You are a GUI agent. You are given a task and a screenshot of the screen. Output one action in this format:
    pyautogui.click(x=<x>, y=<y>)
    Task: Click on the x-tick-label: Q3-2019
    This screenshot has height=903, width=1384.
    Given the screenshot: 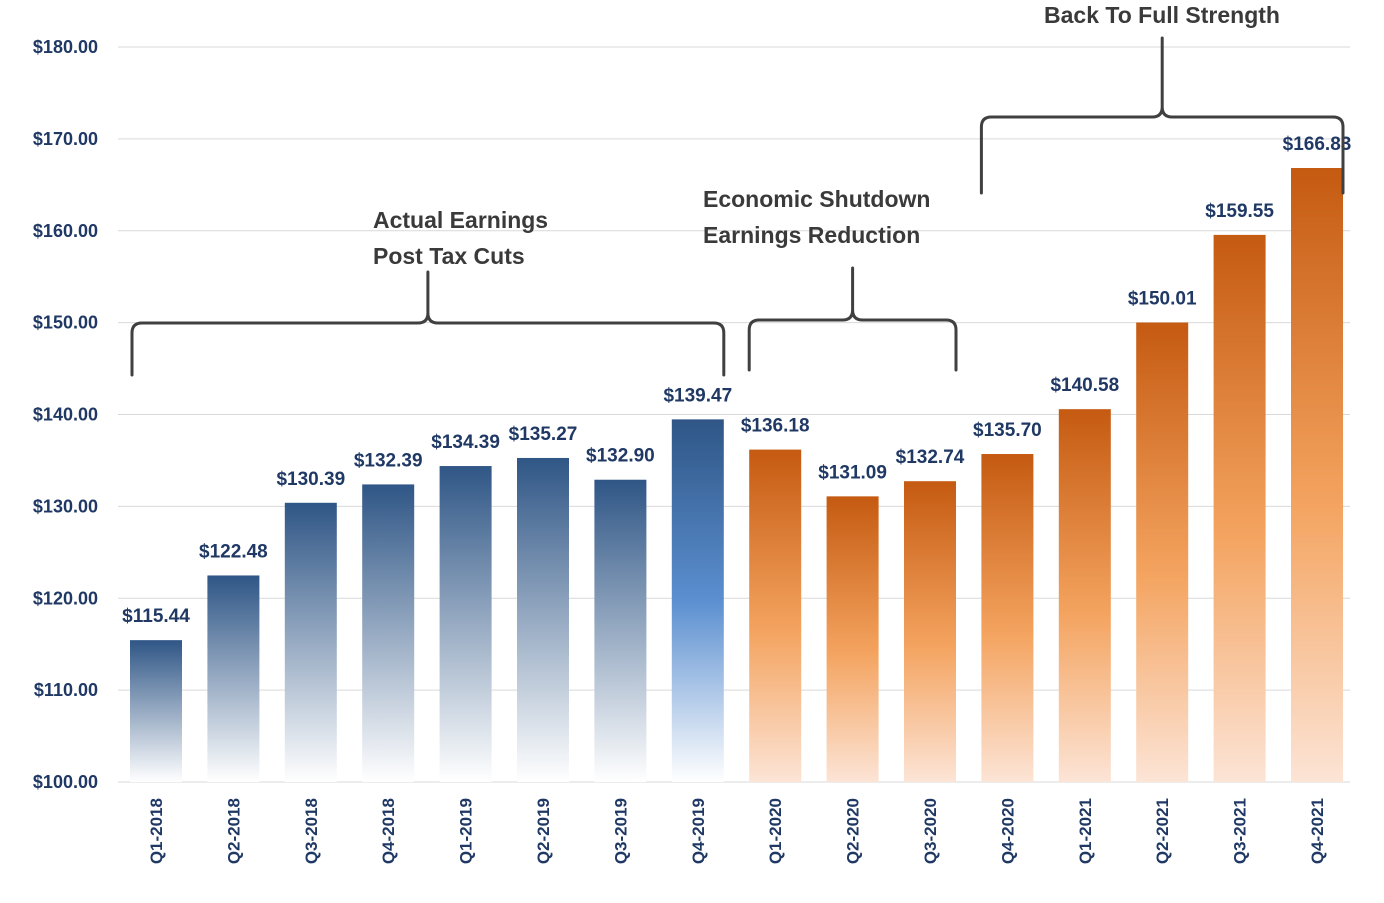 What is the action you would take?
    pyautogui.click(x=620, y=831)
    